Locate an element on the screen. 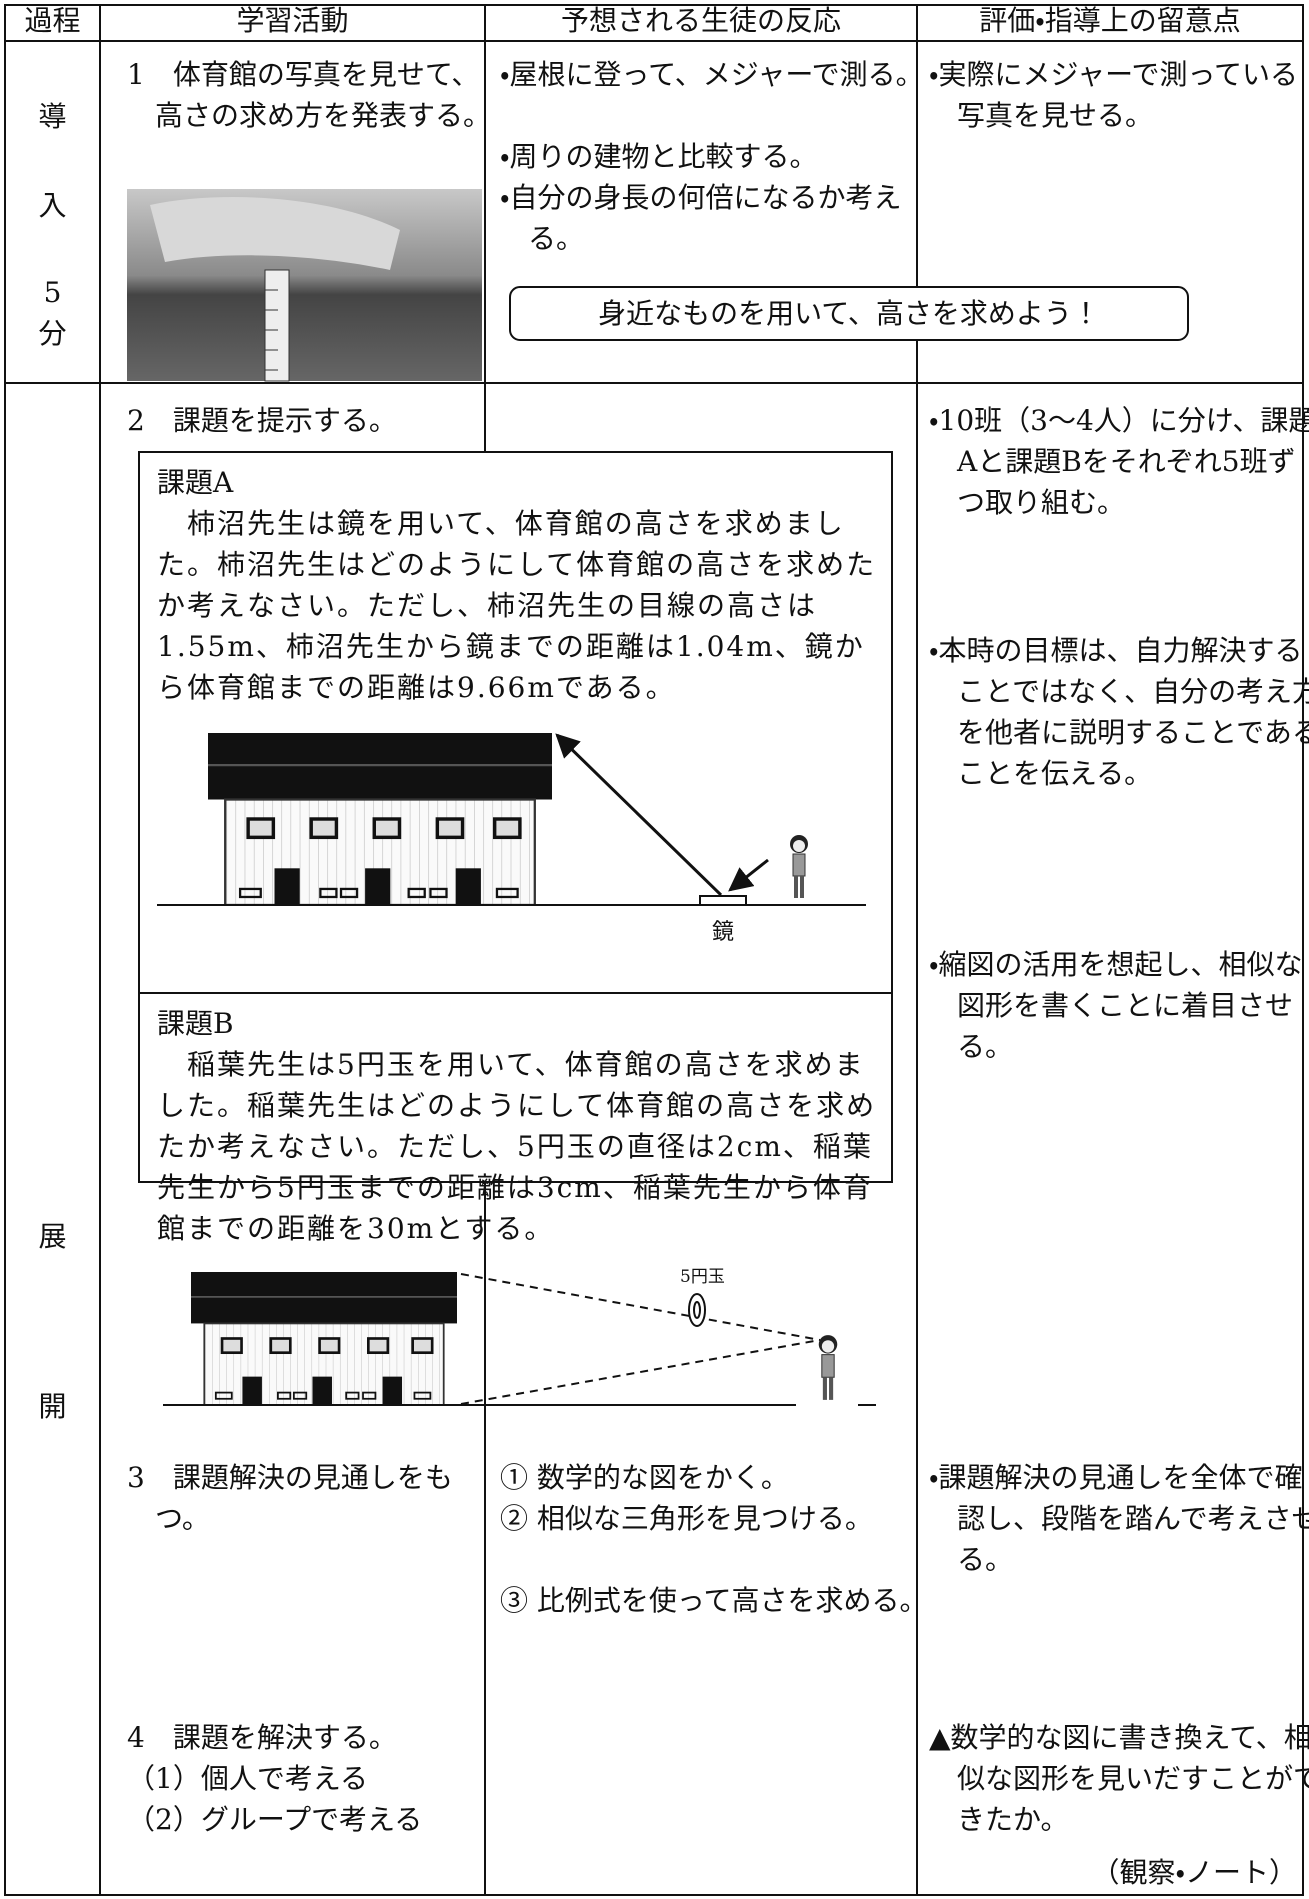 This screenshot has height=1899, width=1309. header-cell: 予想される生徒の反応 is located at coordinates (700, 20).